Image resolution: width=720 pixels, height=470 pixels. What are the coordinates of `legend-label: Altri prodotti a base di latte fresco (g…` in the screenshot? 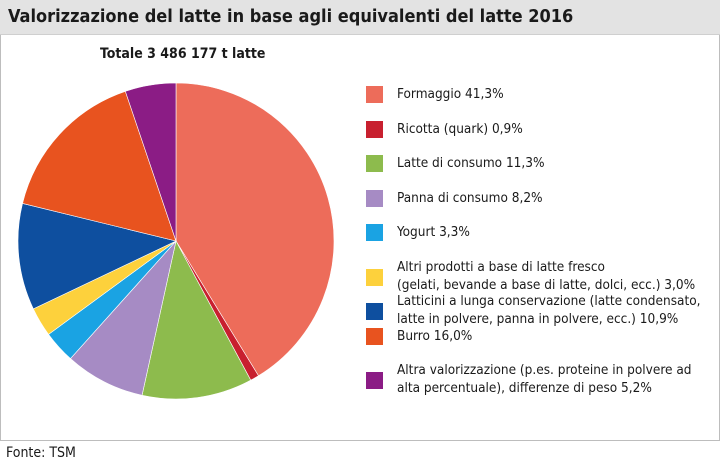 It's located at (546, 275).